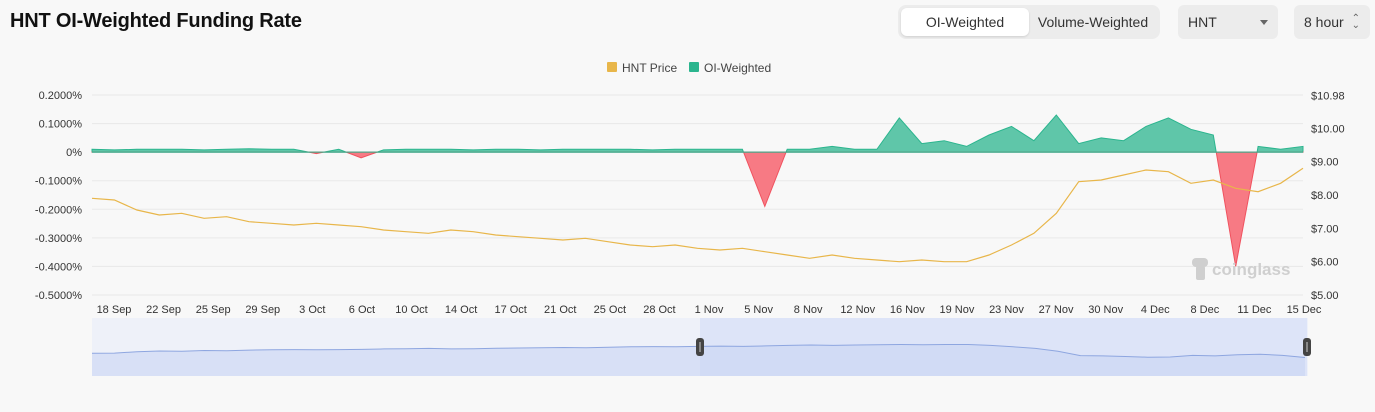 This screenshot has height=412, width=1375. What do you see at coordinates (61, 96) in the screenshot?
I see `y-left-tick-label: 0.2000%` at bounding box center [61, 96].